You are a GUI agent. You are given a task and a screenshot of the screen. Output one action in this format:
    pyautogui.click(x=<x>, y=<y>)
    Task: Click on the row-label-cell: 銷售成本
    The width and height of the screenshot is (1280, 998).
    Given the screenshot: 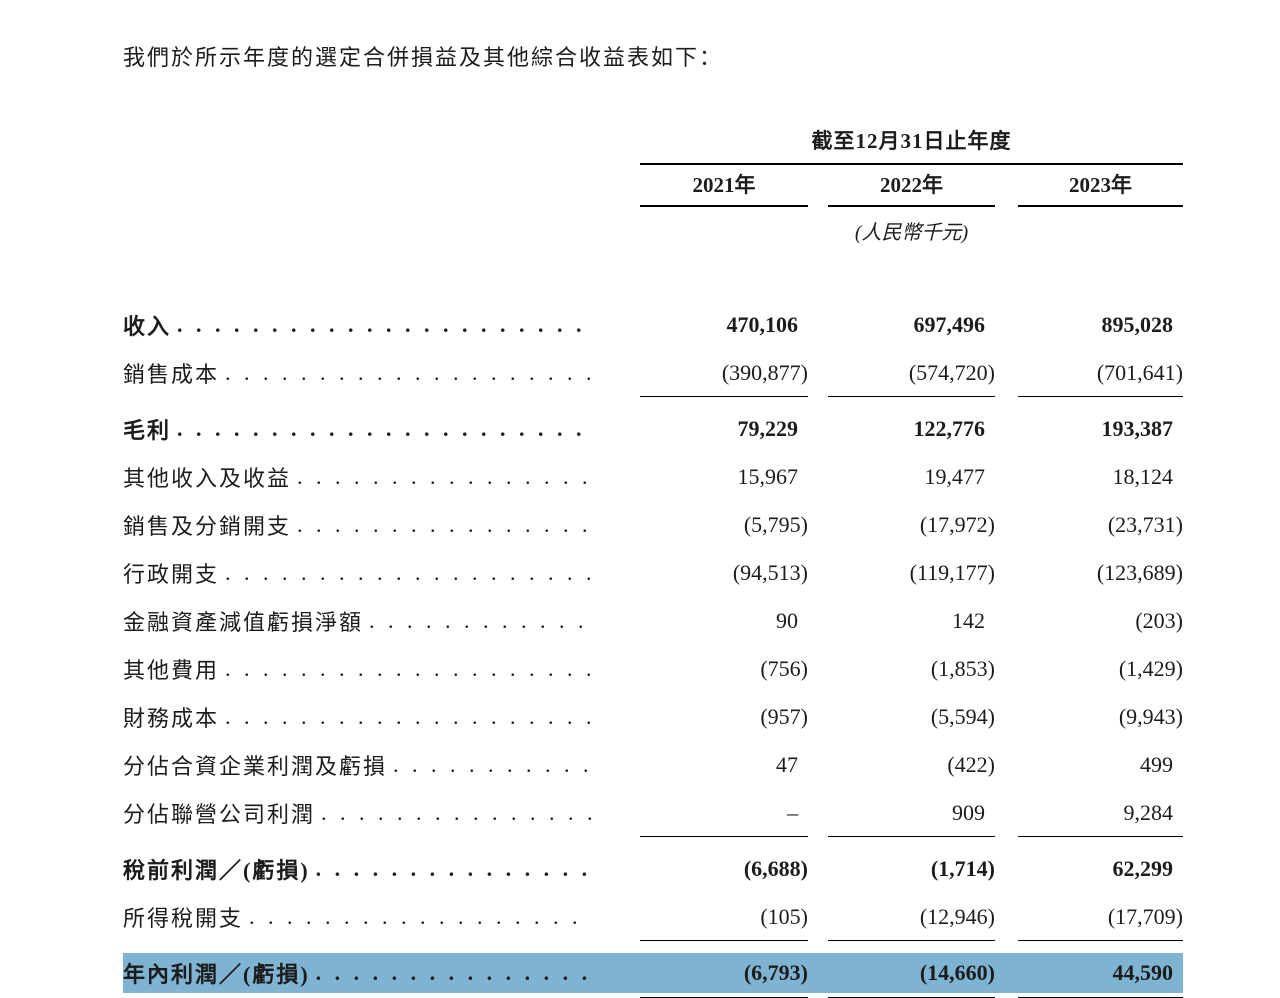 What is the action you would take?
    pyautogui.click(x=381, y=373)
    